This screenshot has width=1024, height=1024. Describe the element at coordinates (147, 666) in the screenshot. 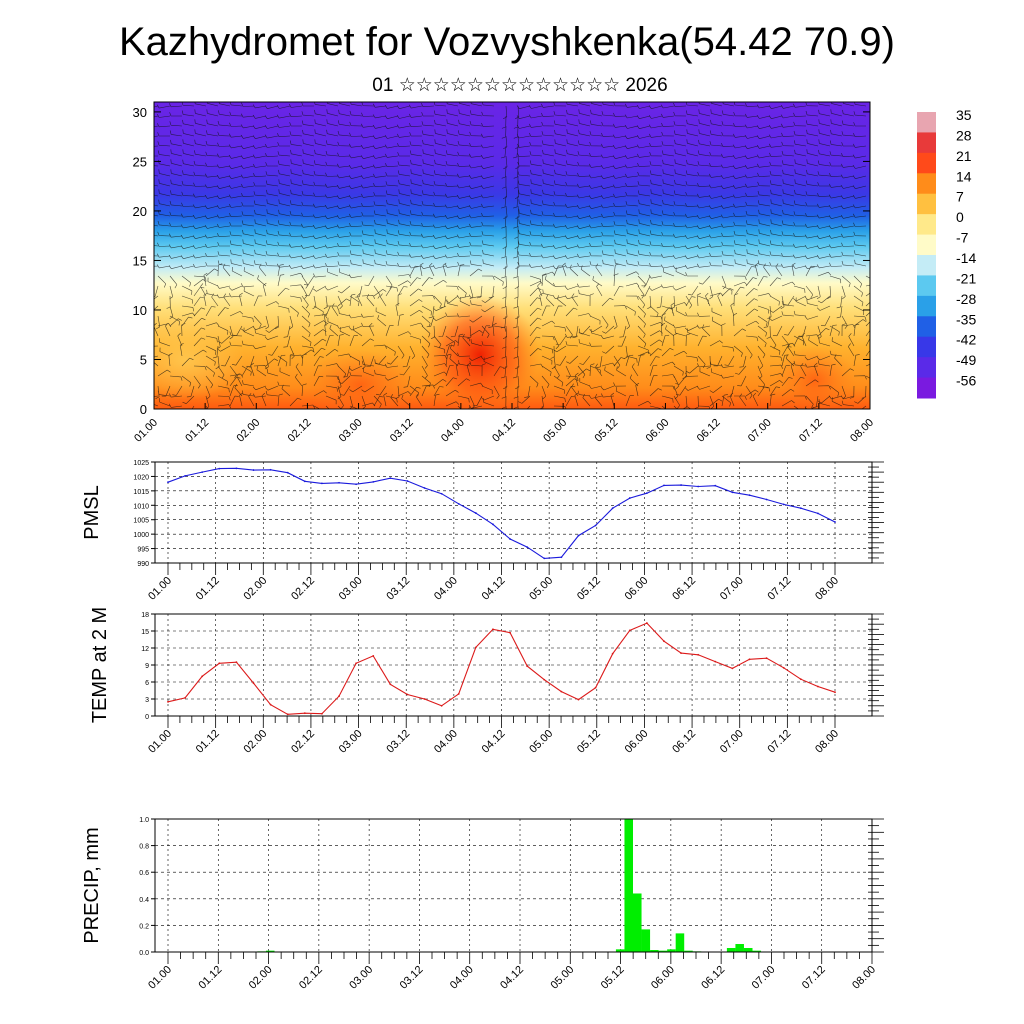

I see `y-tick-label: 9` at that location.